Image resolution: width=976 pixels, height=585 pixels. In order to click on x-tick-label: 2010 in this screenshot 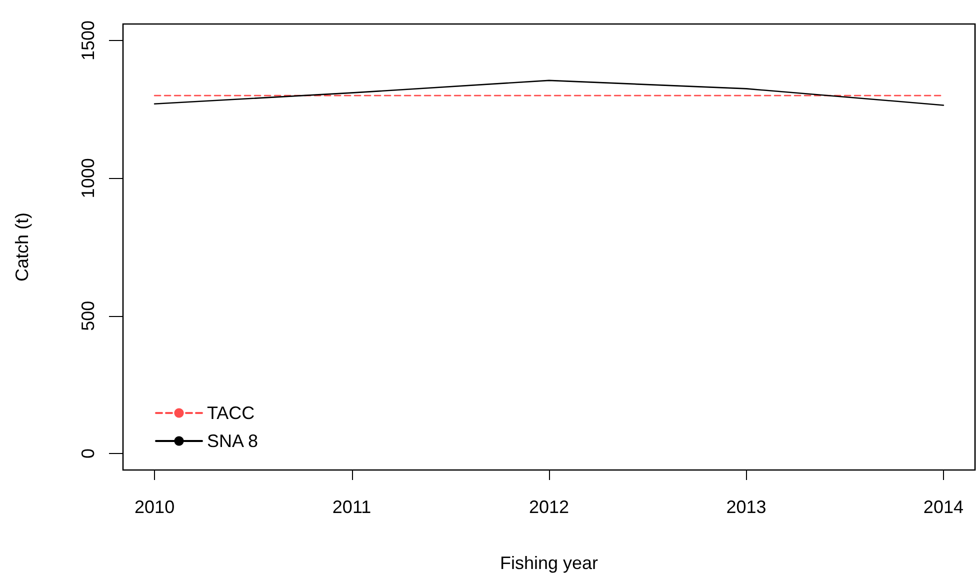, I will do `click(154, 507)`.